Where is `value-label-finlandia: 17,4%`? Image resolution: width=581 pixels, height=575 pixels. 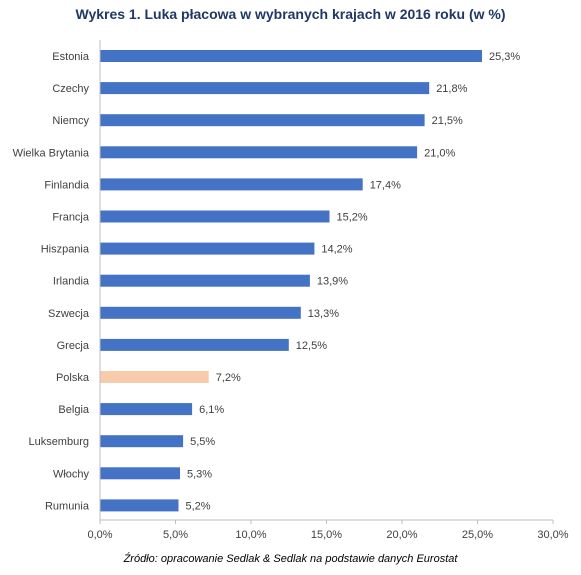 value-label-finlandia: 17,4% is located at coordinates (385, 185).